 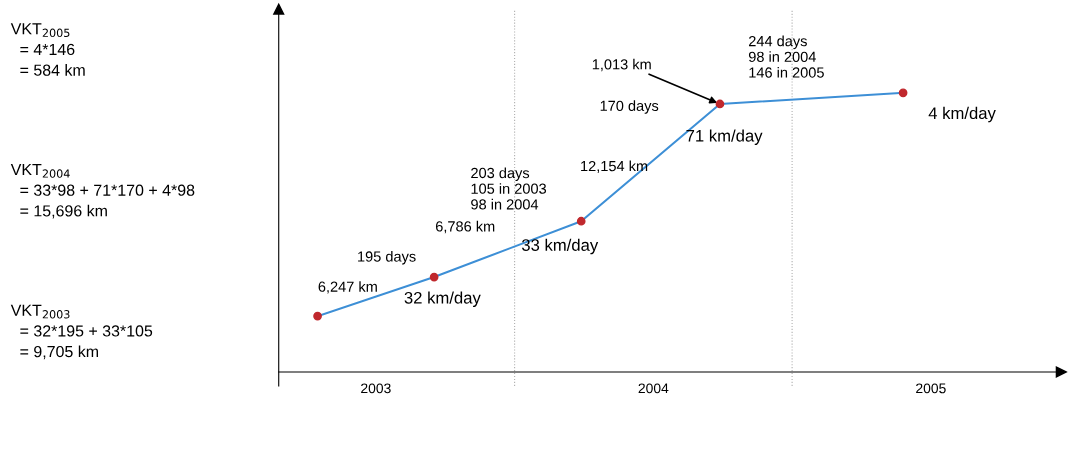 I want to click on annotation: 170 days, so click(x=629, y=107).